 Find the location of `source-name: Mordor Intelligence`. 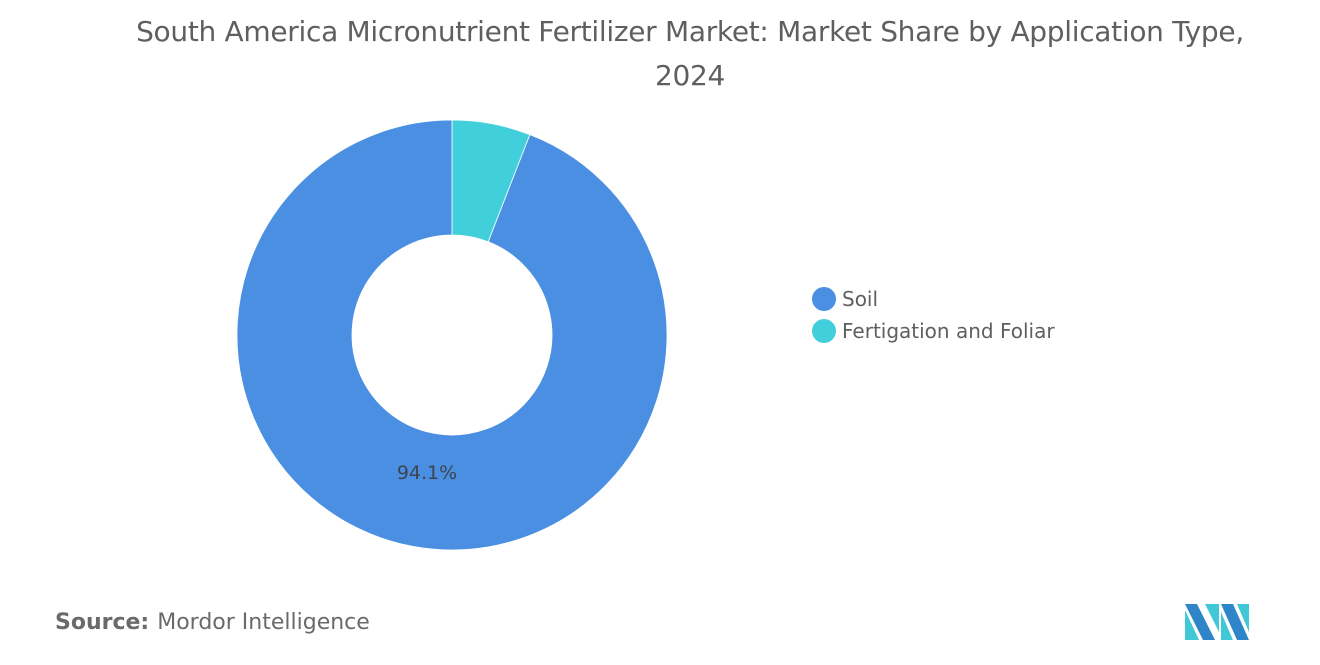

source-name: Mordor Intelligence is located at coordinates (263, 622).